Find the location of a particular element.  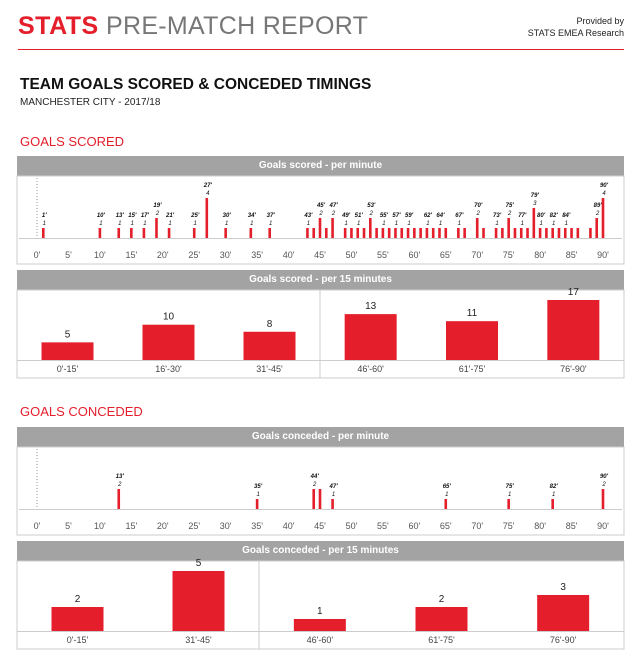

minute-label: 75' is located at coordinates (510, 487).